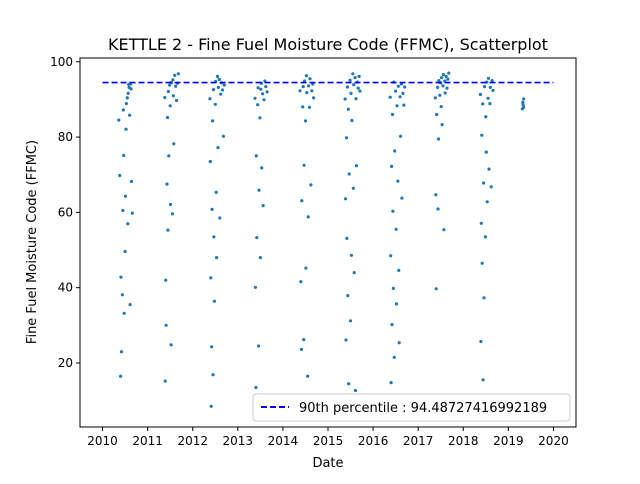 This screenshot has width=640, height=484. Describe the element at coordinates (373, 441) in the screenshot. I see `x-tick-label: 2016` at that location.